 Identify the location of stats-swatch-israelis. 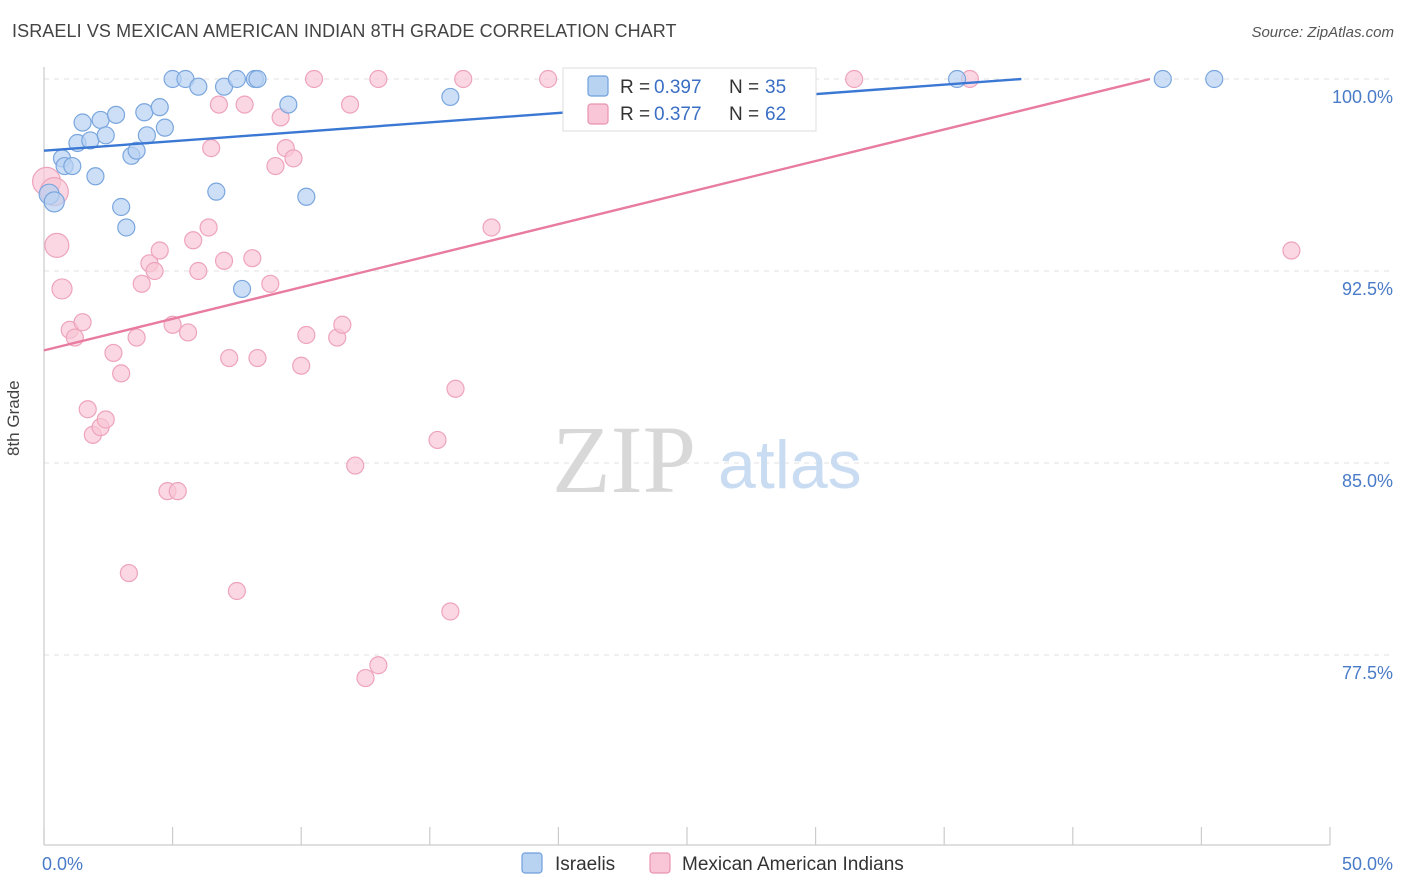
(598, 86).